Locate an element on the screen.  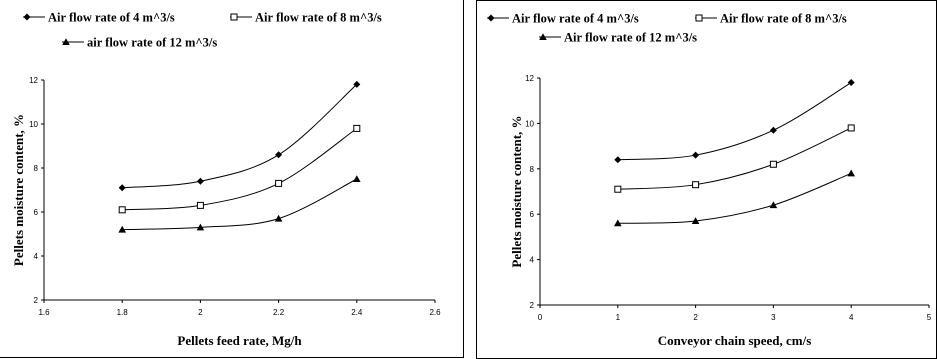
x-tick-label: 0 is located at coordinates (540, 317).